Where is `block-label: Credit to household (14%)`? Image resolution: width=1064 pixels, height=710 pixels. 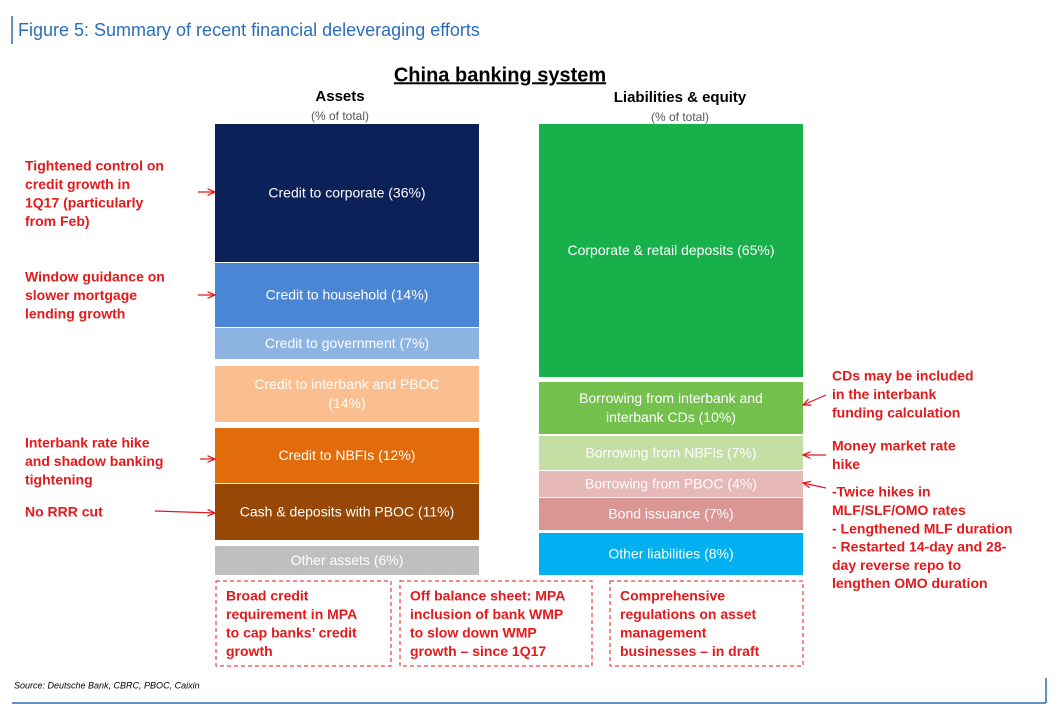
block-label: Credit to household (14%) is located at coordinates (347, 295).